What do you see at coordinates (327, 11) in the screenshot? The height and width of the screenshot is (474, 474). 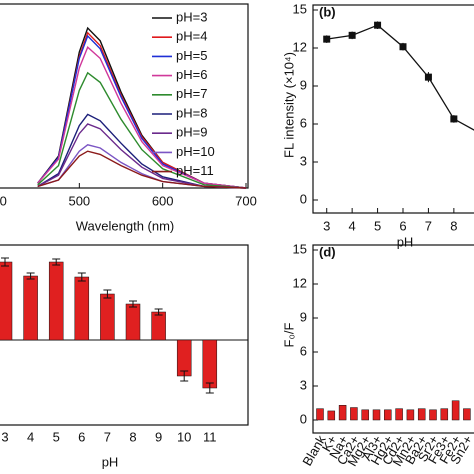 I see `panel-label: (b)` at bounding box center [327, 11].